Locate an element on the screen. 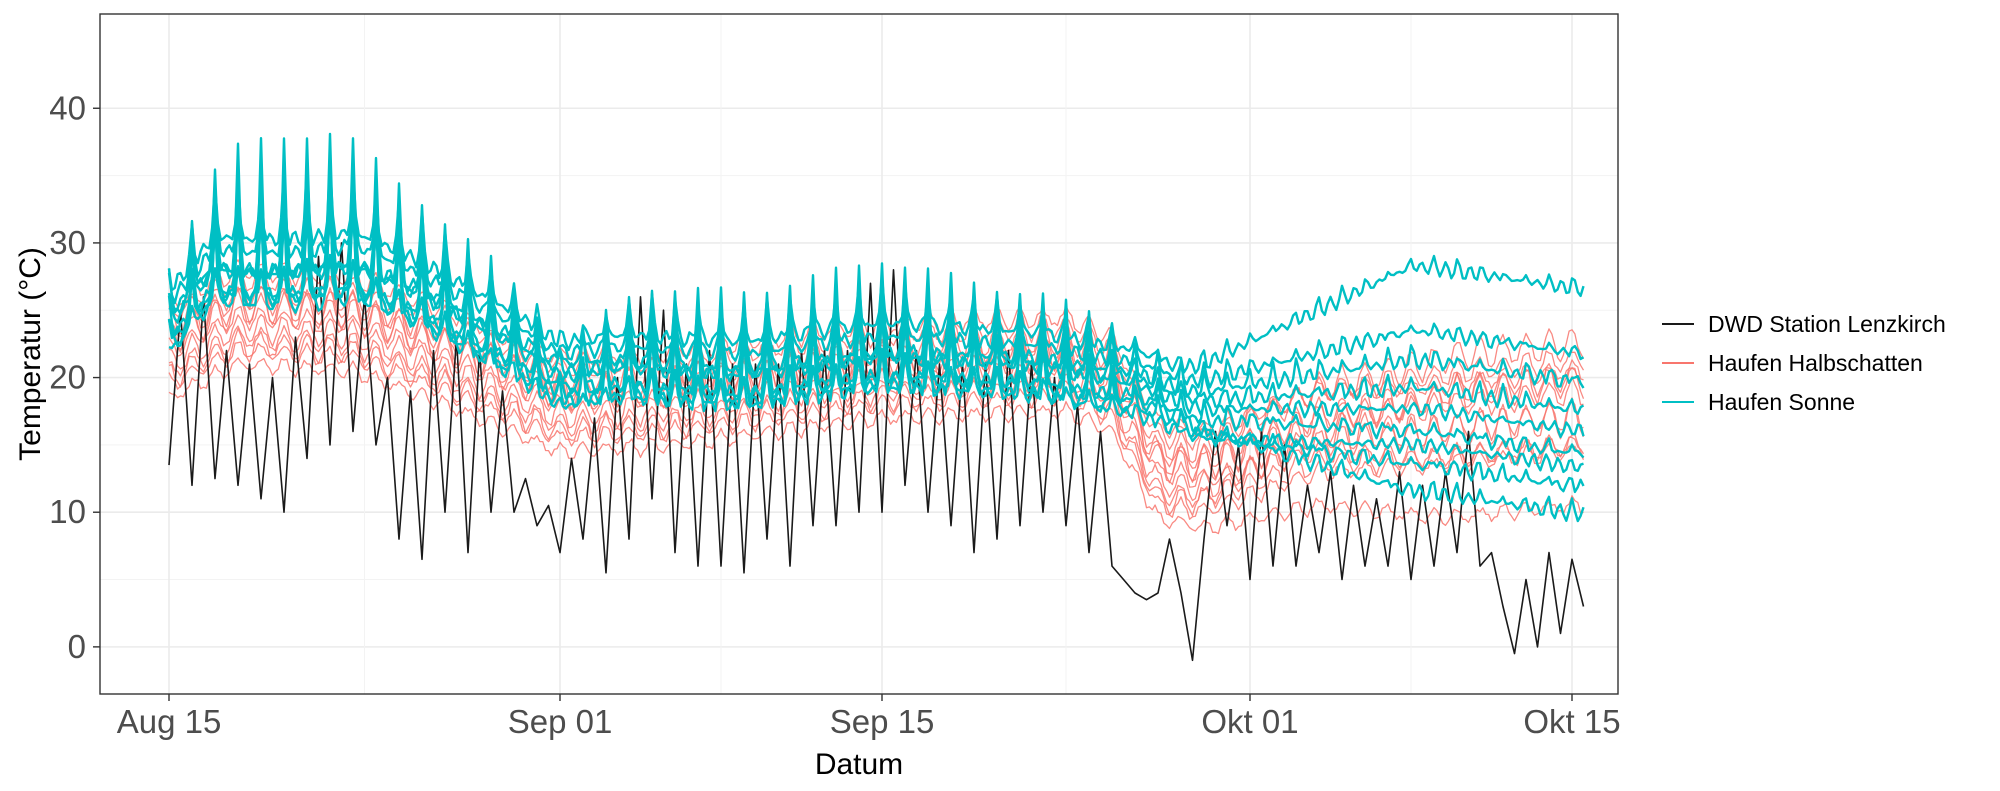  y-tick-label: 40 is located at coordinates (67, 107).